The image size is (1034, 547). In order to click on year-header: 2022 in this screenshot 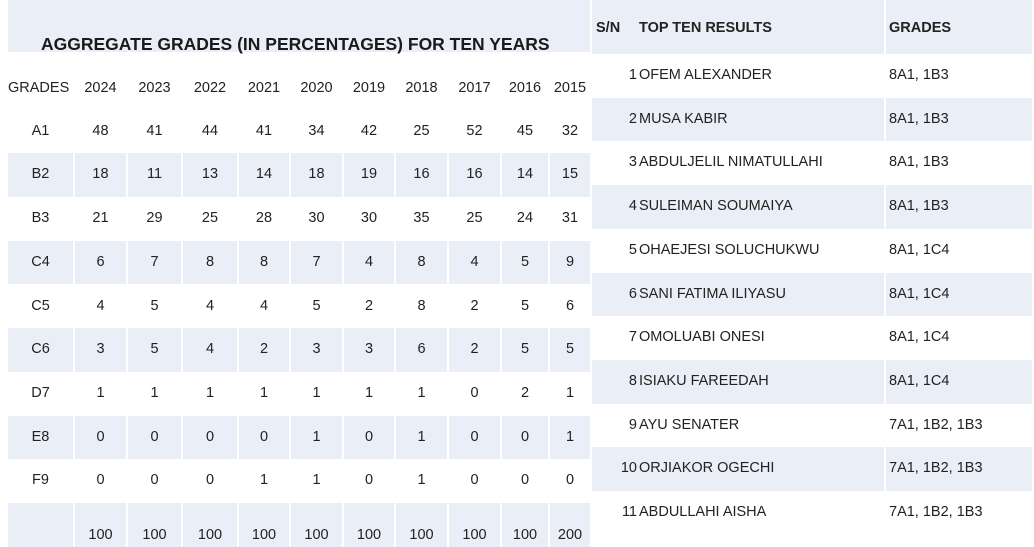, I will do `click(210, 88)`.